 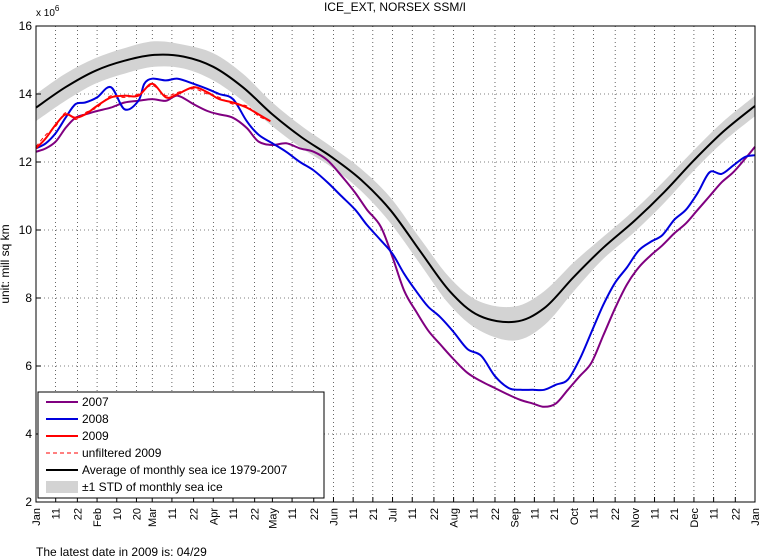 I want to click on y-tick-label: 8, so click(x=28, y=298).